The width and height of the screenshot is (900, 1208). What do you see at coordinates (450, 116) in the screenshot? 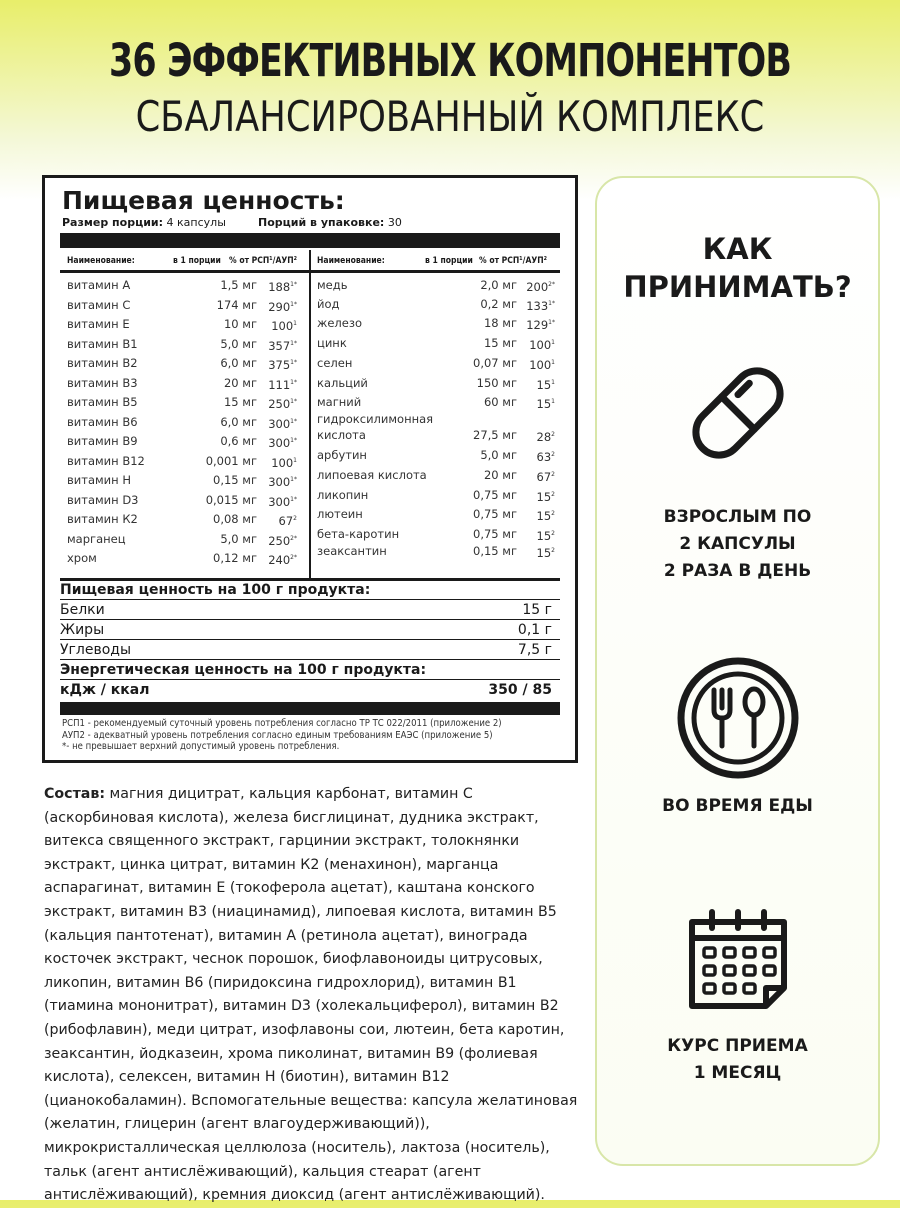
I see `headline-balanced: СБАЛАНСИРОВАННЫЙ КОМПЛЕКС` at bounding box center [450, 116].